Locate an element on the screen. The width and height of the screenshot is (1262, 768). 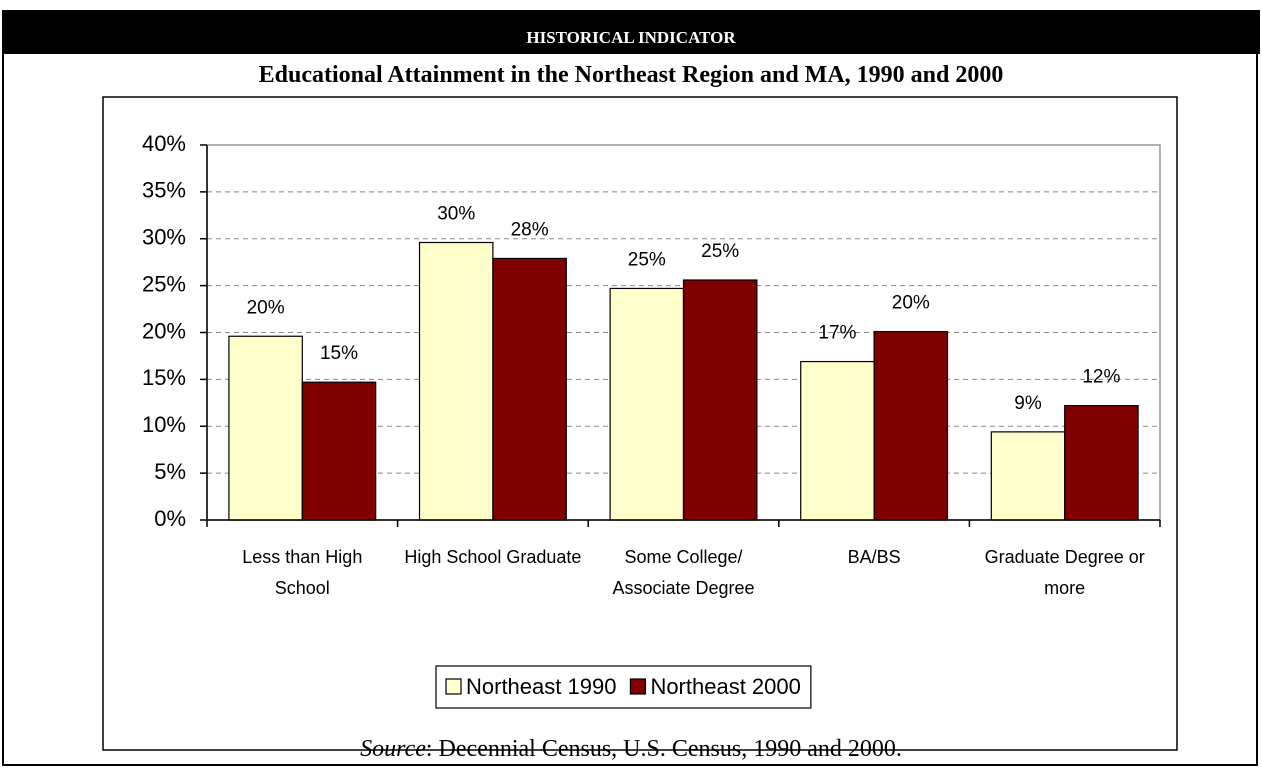
x-tick-label: Graduate Degree or more is located at coordinates (1064, 572).